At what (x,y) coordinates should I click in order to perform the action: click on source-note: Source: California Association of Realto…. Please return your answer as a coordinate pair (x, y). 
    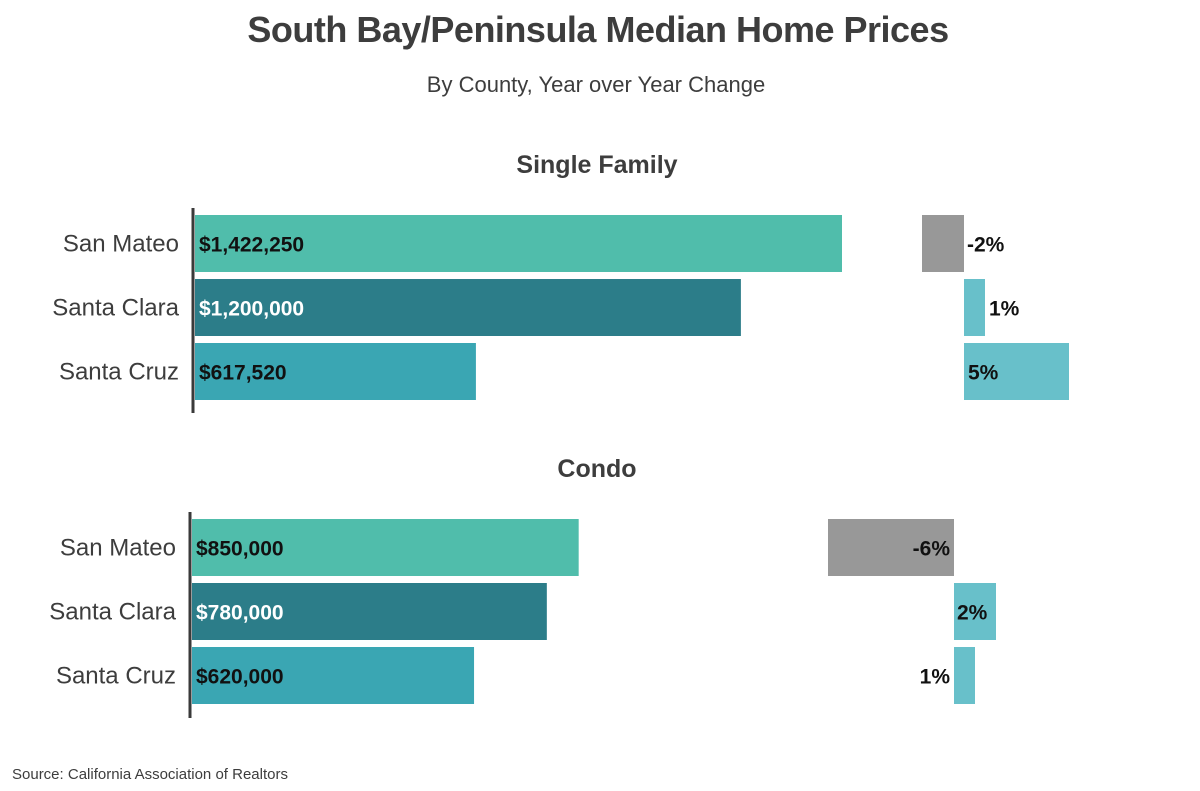
    Looking at the image, I should click on (150, 774).